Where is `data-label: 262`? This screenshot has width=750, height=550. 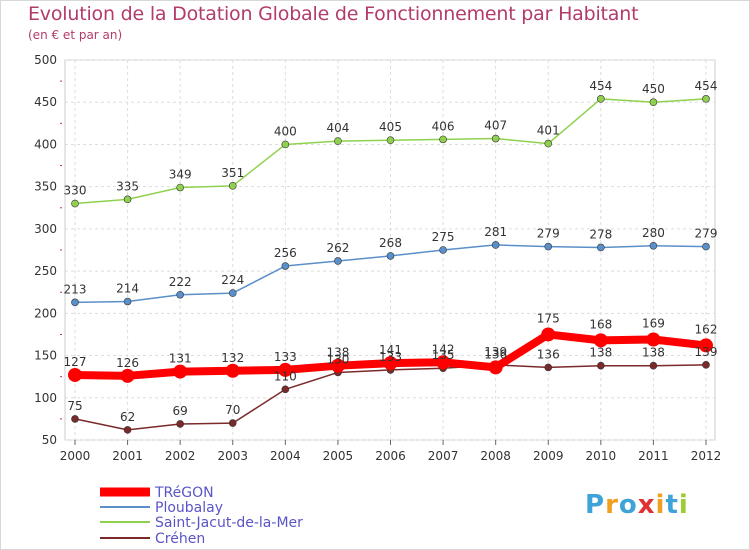
data-label: 262 is located at coordinates (337, 248).